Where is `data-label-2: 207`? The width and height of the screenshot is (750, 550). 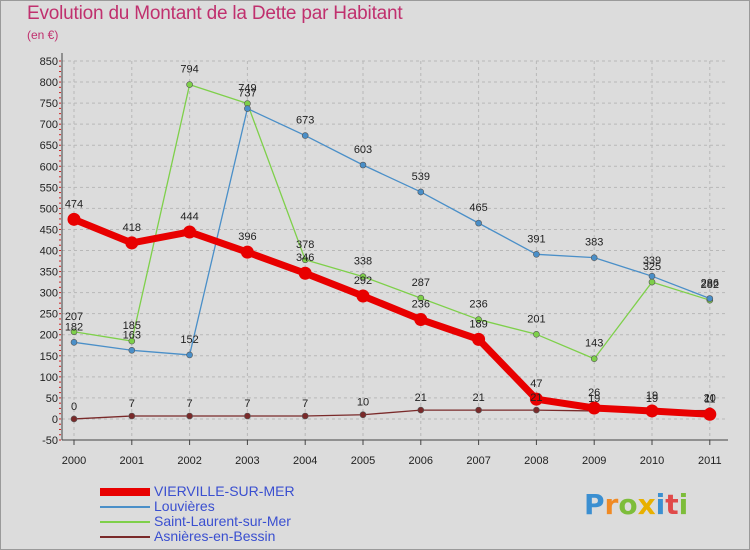 data-label-2: 207 is located at coordinates (74, 317).